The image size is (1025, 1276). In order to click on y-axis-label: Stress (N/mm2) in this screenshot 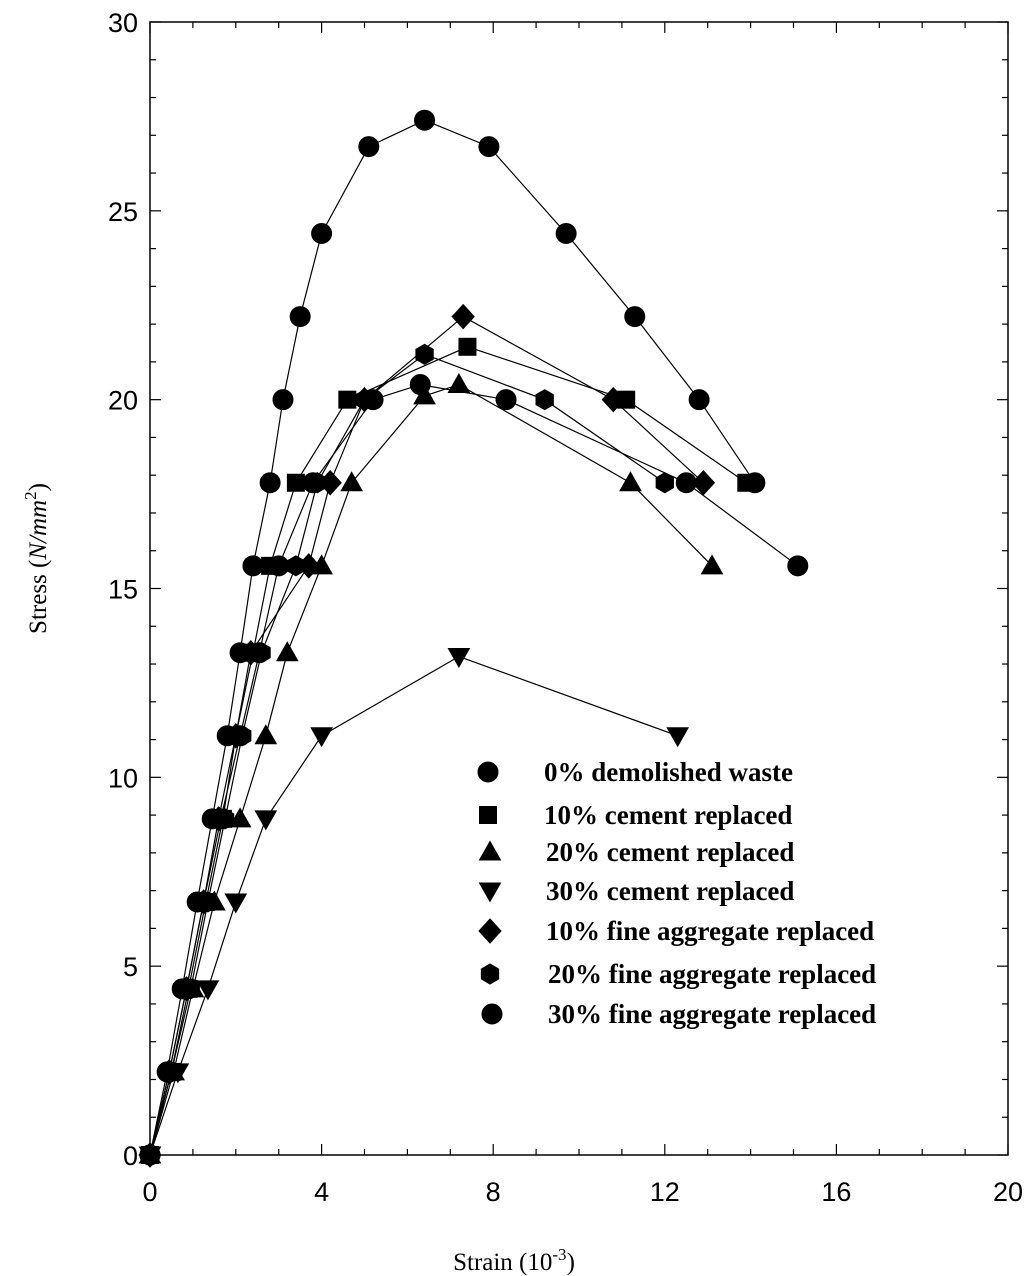, I will do `click(36, 558)`.